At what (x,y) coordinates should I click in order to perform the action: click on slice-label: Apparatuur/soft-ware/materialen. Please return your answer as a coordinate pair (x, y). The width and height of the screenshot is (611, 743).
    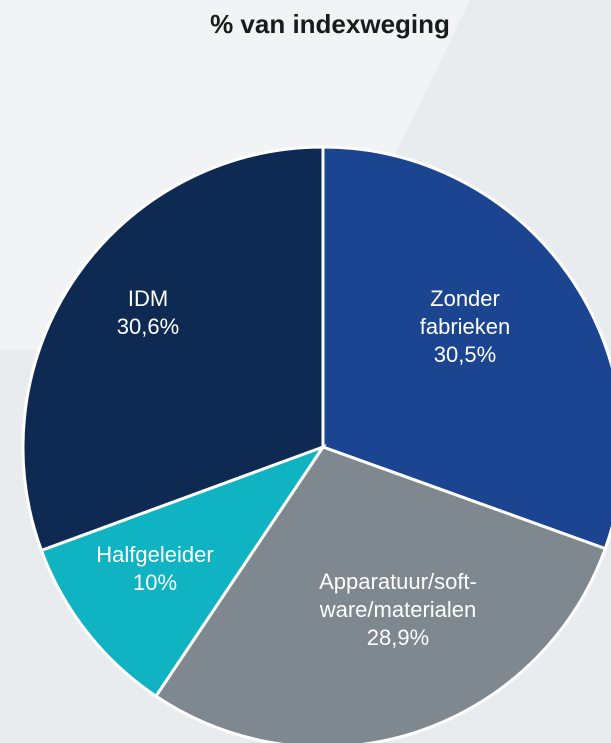
    Looking at the image, I should click on (398, 595).